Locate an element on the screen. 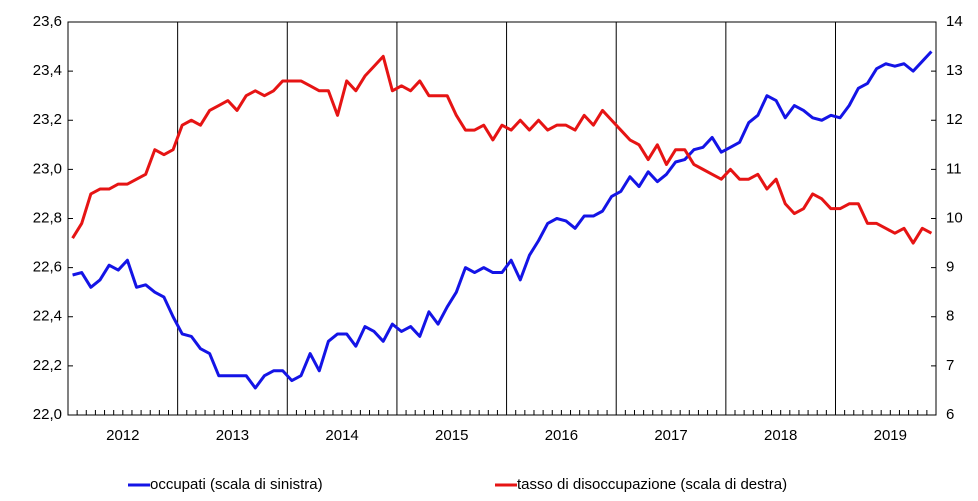 Image resolution: width=978 pixels, height=501 pixels. y-tick-label: 22,0 is located at coordinates (47, 414).